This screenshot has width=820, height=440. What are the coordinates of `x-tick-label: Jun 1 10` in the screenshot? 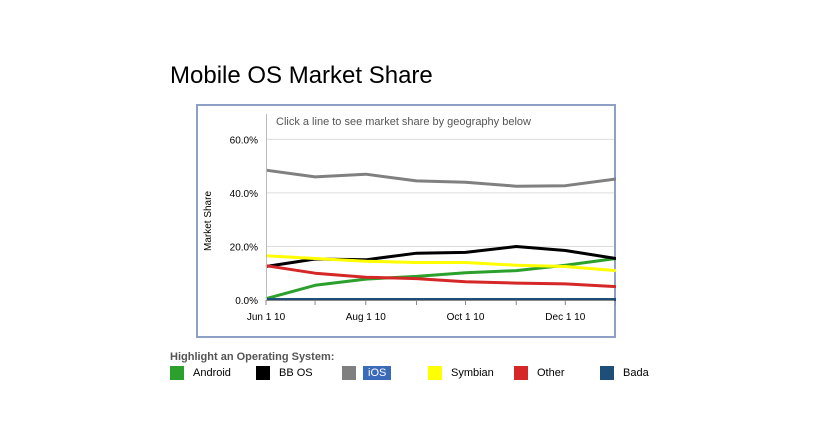 It's located at (266, 317).